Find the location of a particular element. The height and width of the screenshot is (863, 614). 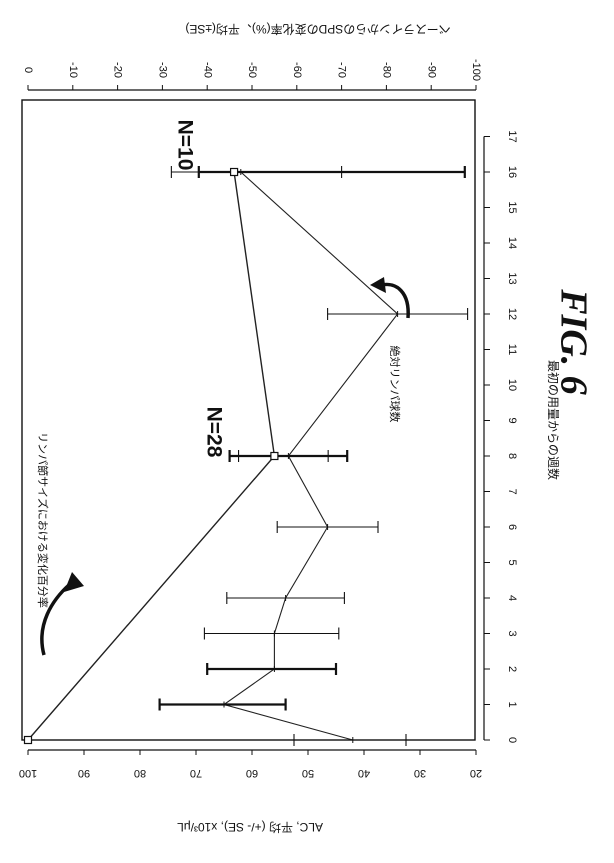

y-left-tick-label: 40 is located at coordinates (364, 773).